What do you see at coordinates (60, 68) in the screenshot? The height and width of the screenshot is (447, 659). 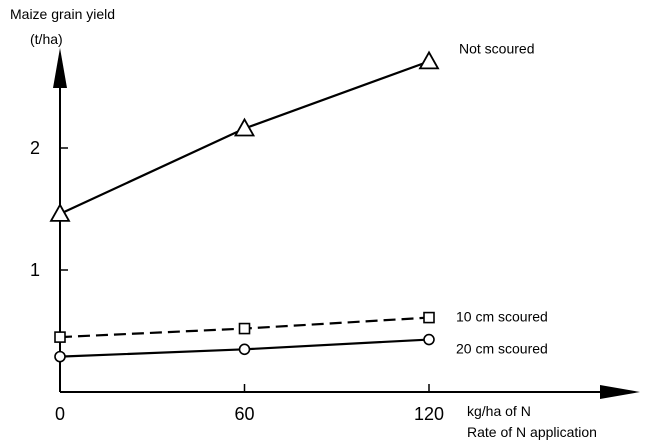 I see `y-axis-arrow` at bounding box center [60, 68].